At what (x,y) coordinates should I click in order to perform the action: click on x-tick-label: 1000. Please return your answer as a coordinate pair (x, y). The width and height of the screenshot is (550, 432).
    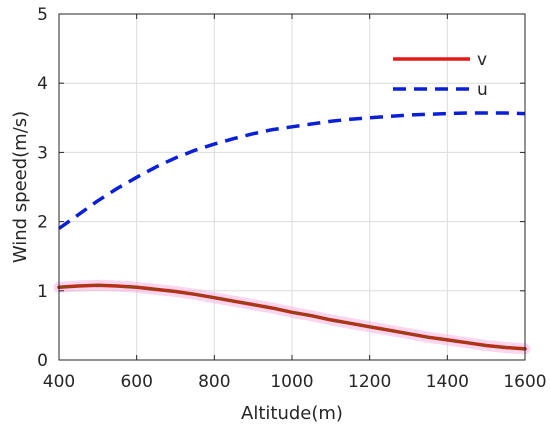
    Looking at the image, I should click on (291, 382).